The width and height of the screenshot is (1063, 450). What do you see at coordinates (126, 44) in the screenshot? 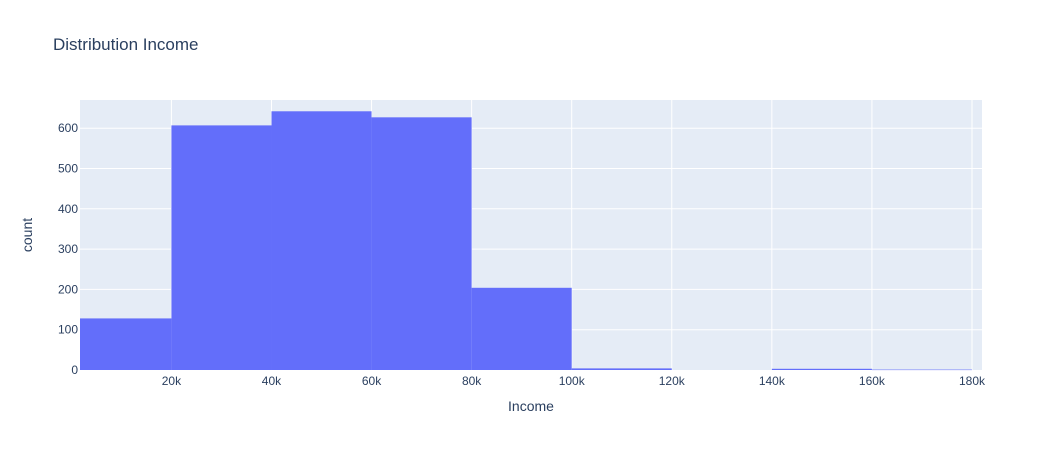
I see `chart-title: Distribution Income` at bounding box center [126, 44].